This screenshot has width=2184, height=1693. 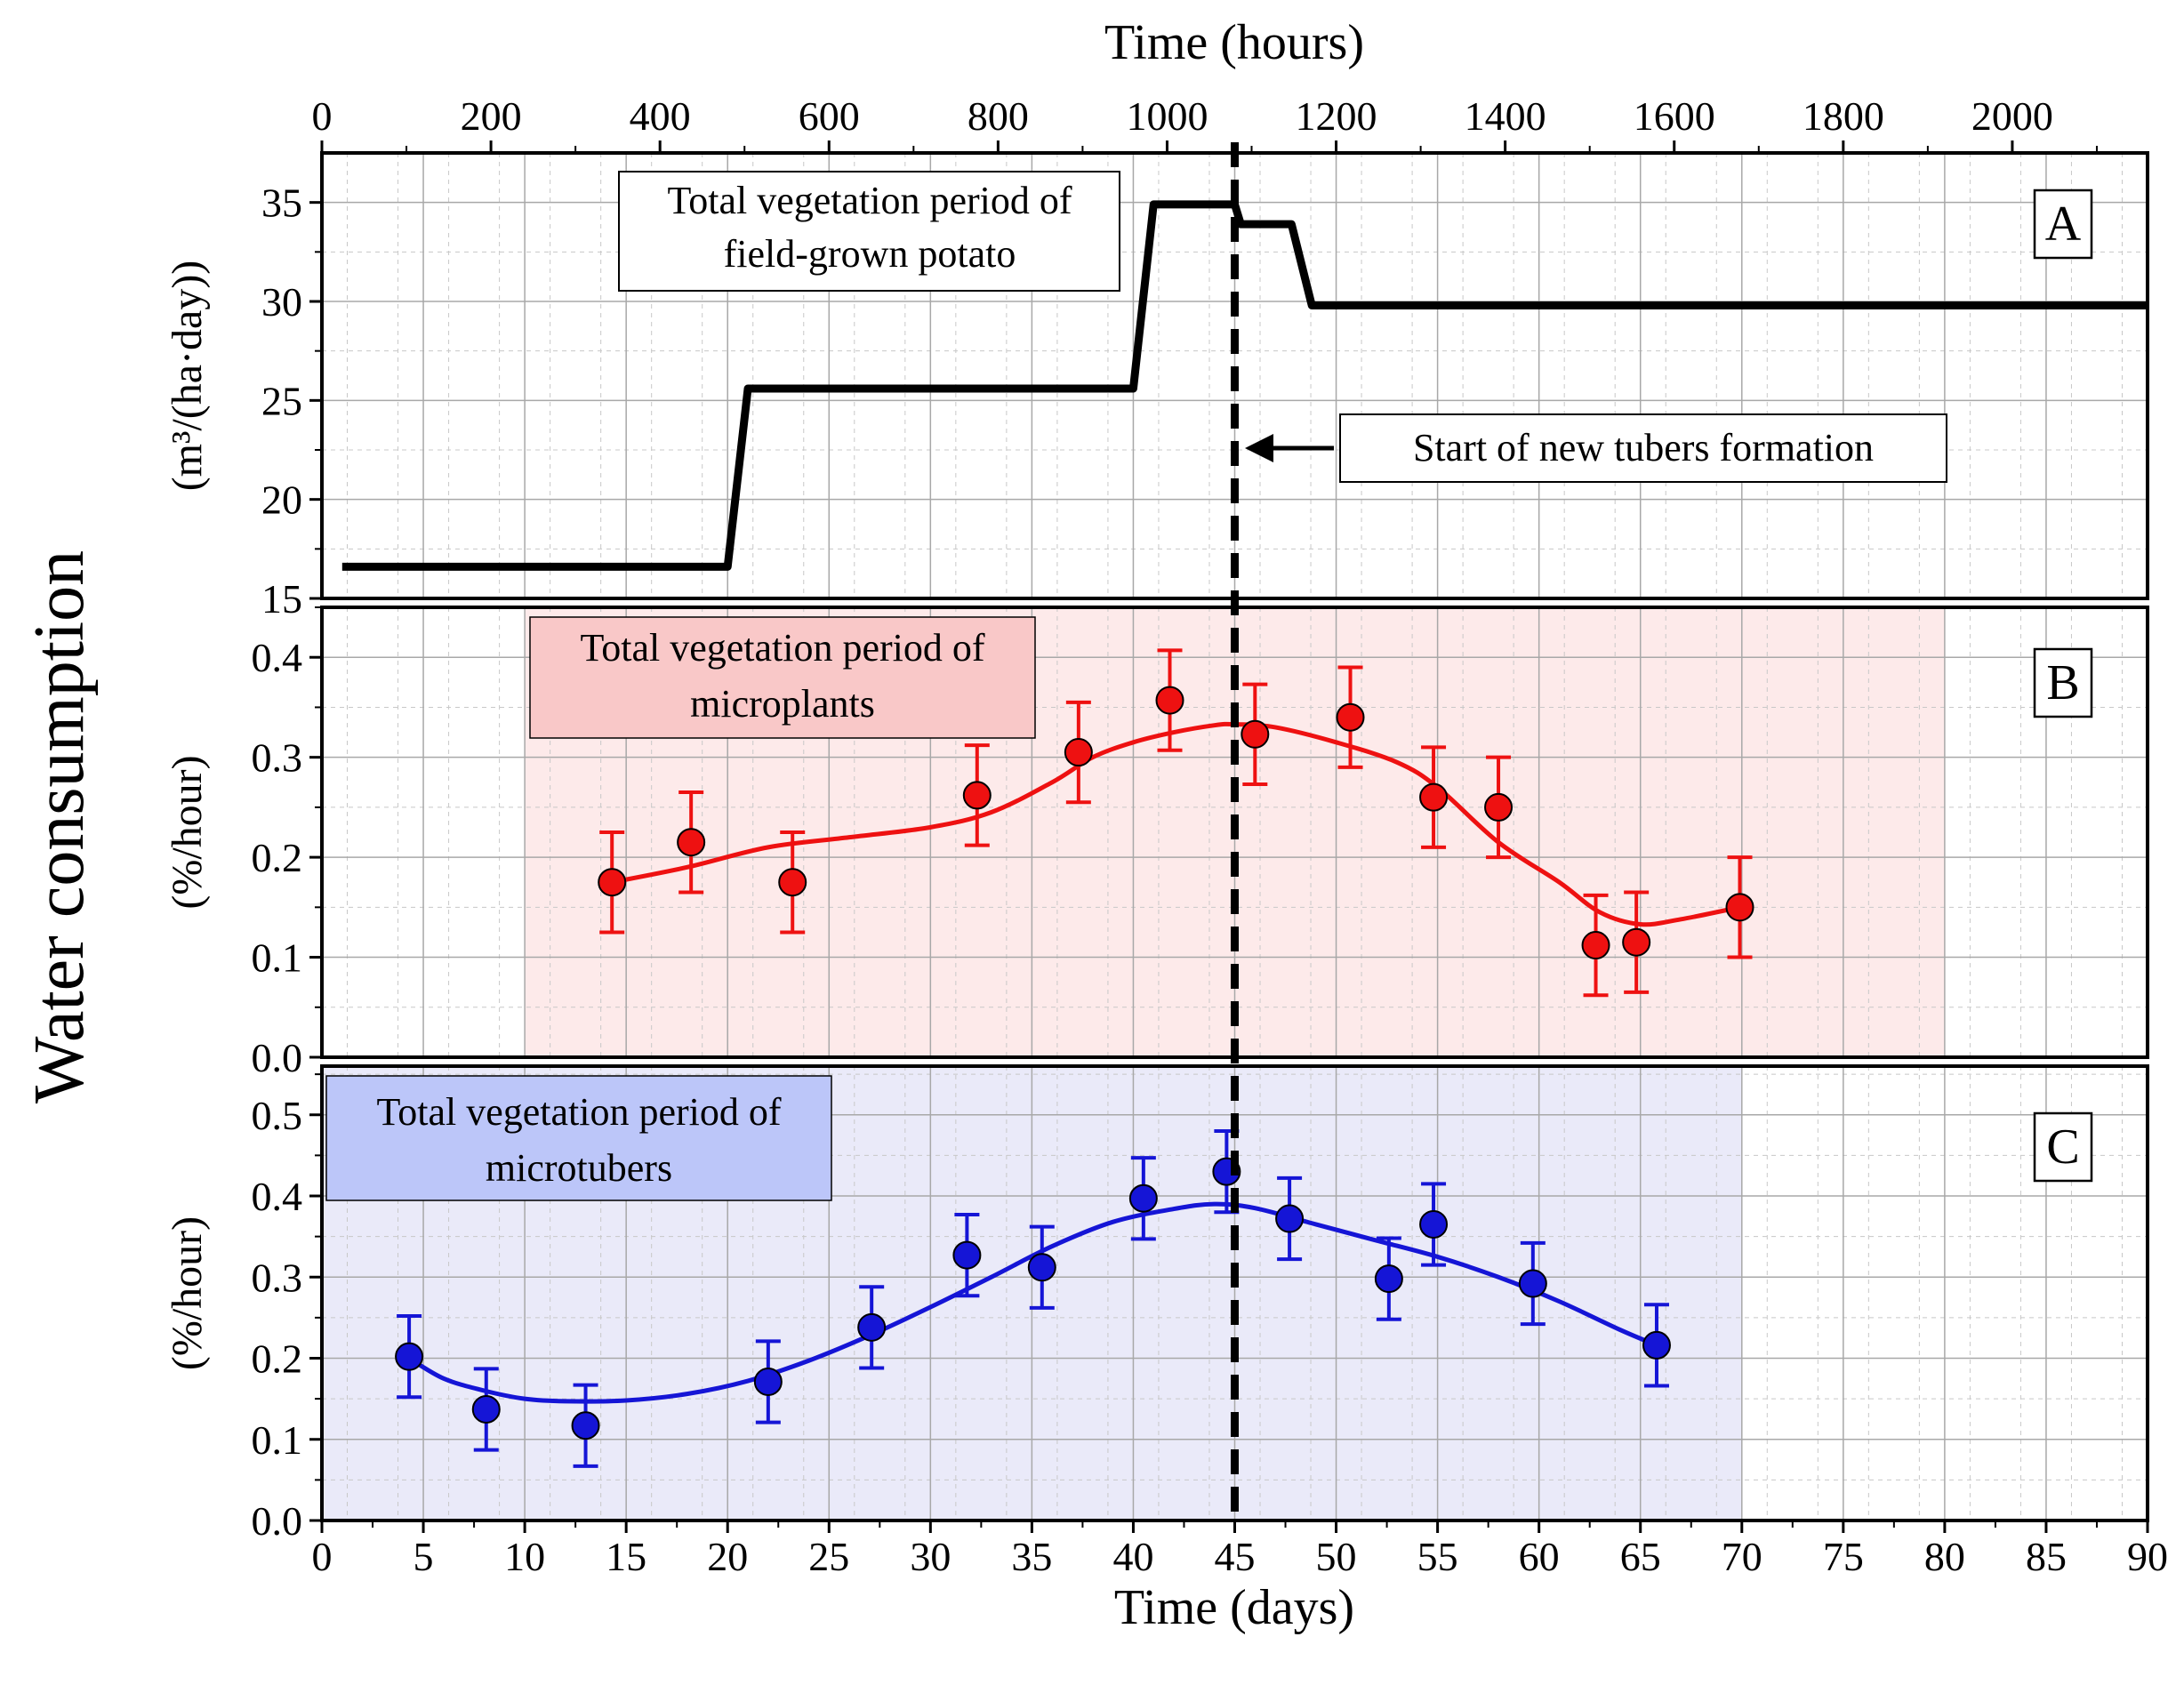 I want to click on top-x-tick-label: 800, so click(x=998, y=116).